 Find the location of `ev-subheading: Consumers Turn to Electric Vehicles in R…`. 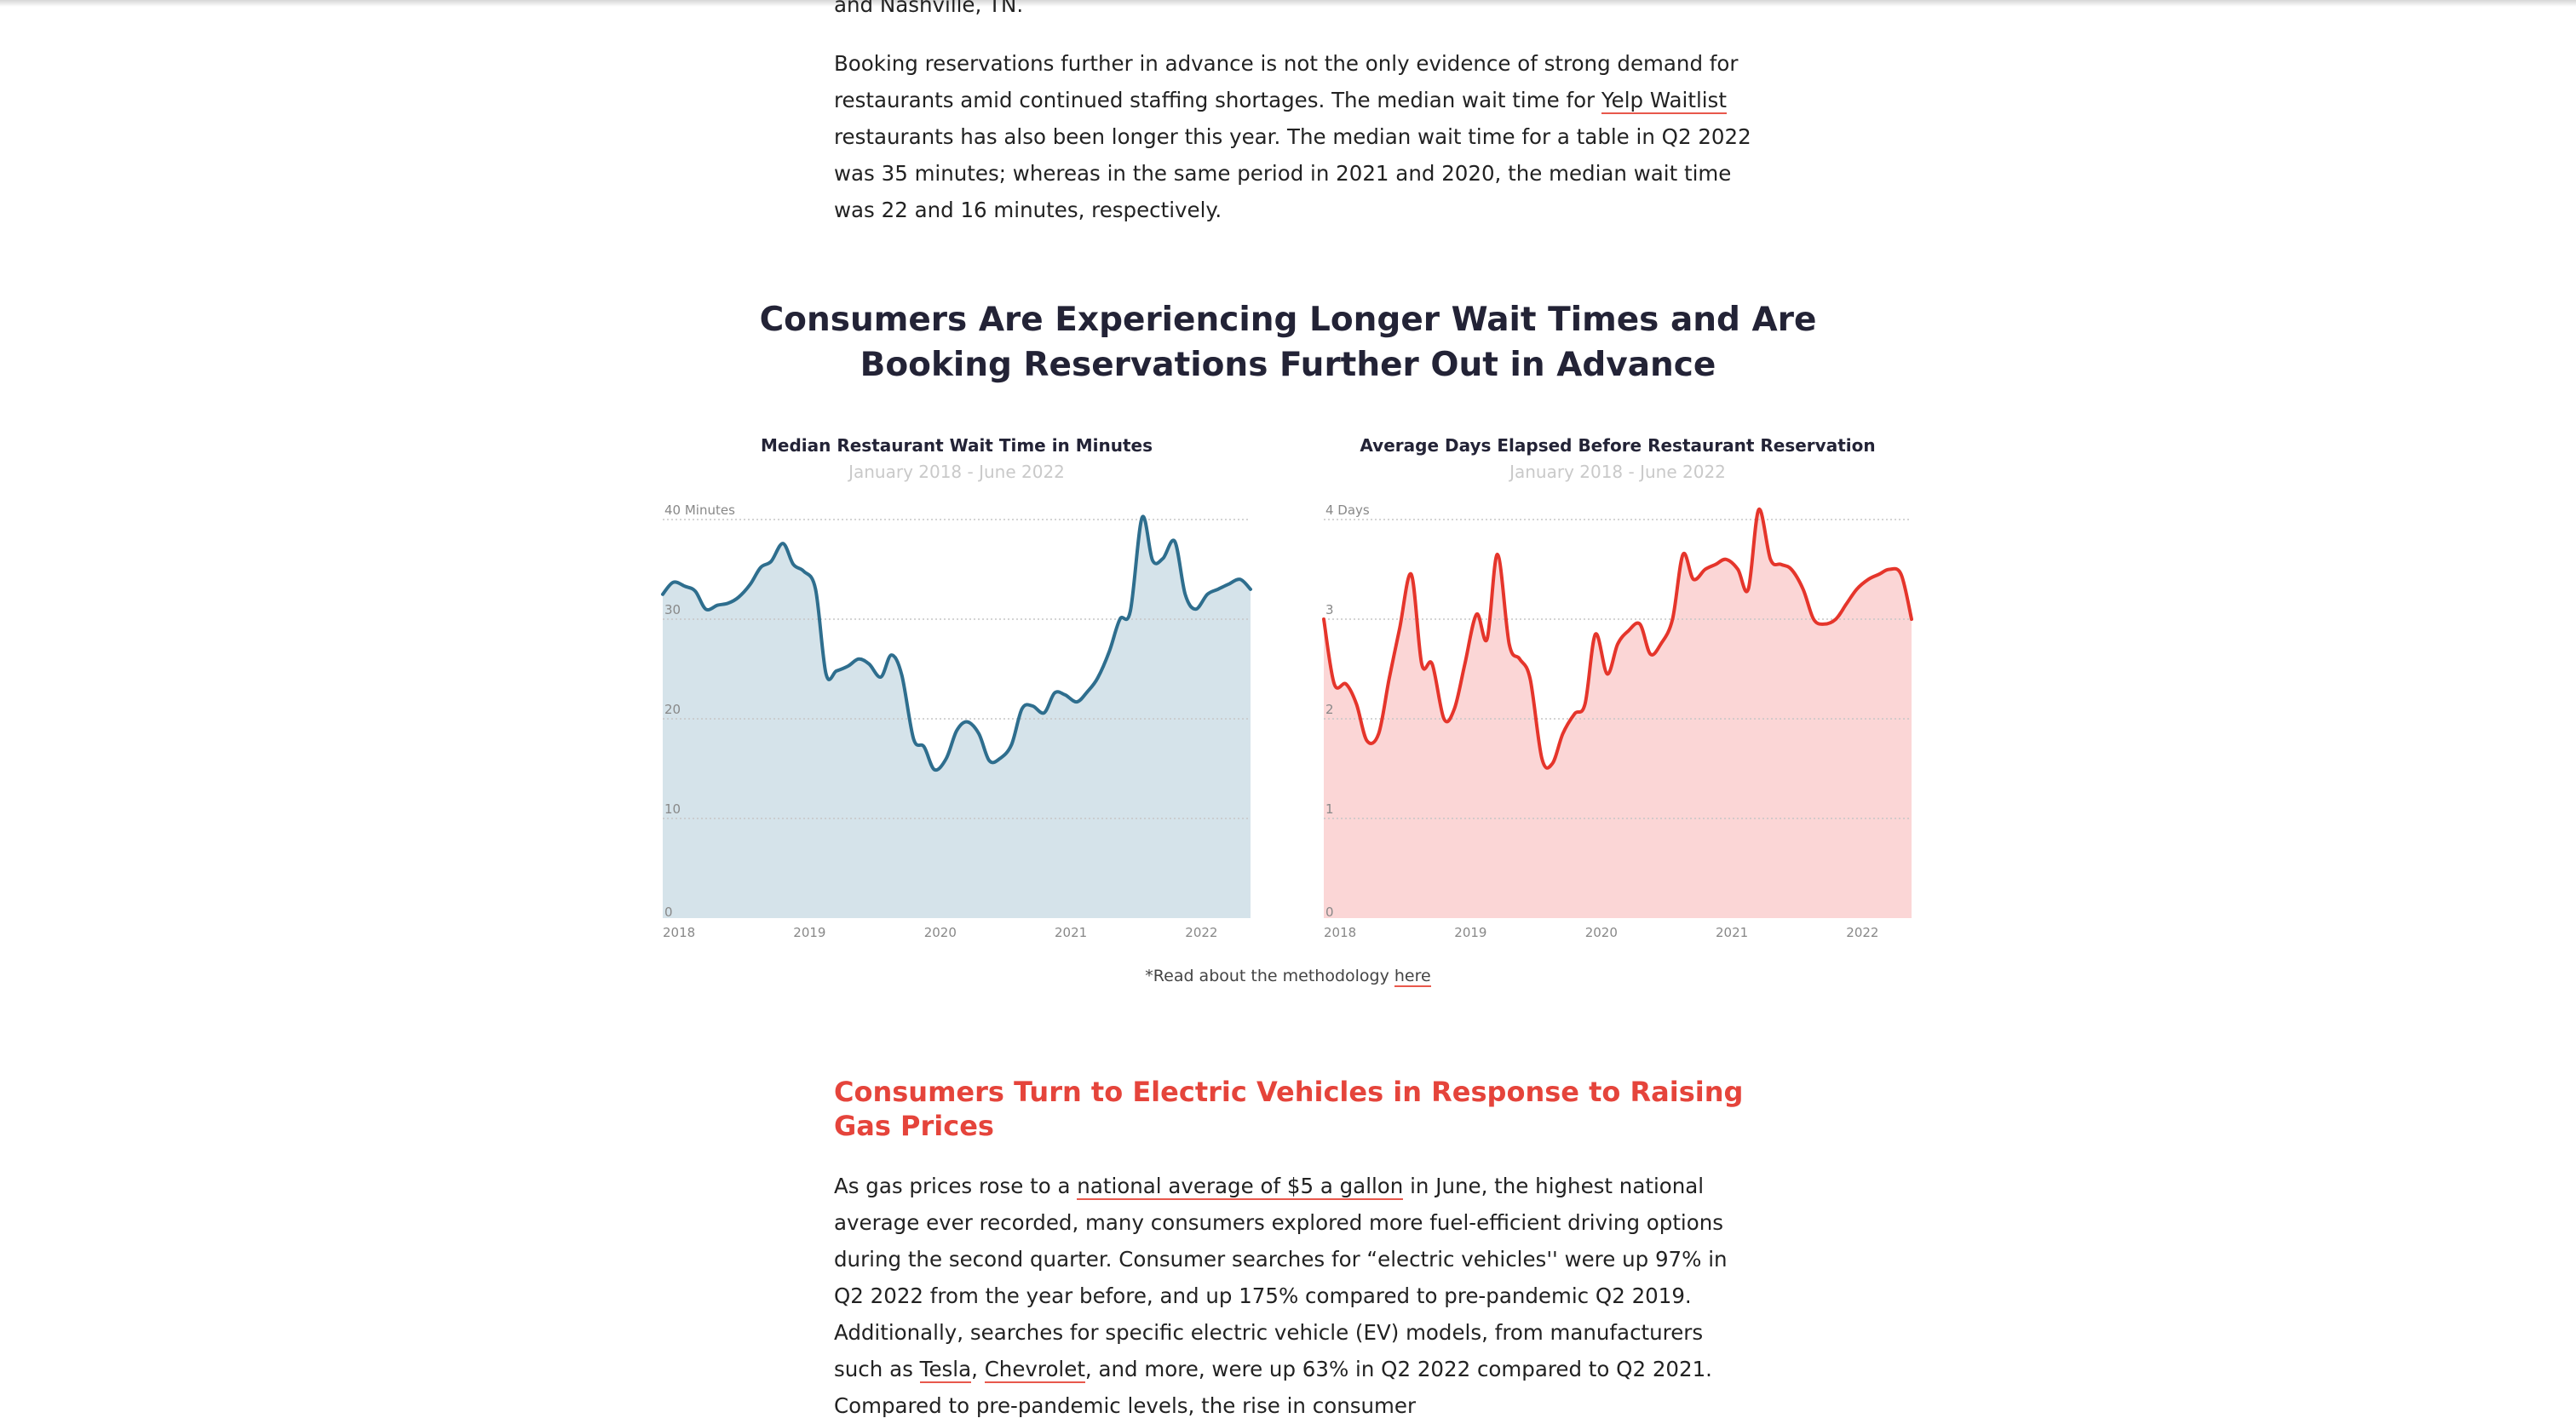

ev-subheading: Consumers Turn to Electric Vehicles in R… is located at coordinates (1289, 1109).